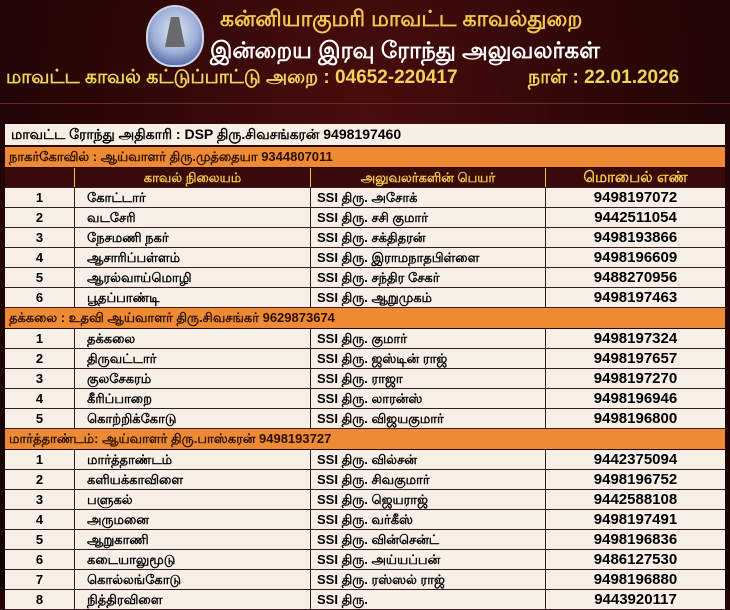 The height and width of the screenshot is (610, 730). Describe the element at coordinates (193, 197) in the screenshot. I see `station-cell: கோட்டார்` at that location.